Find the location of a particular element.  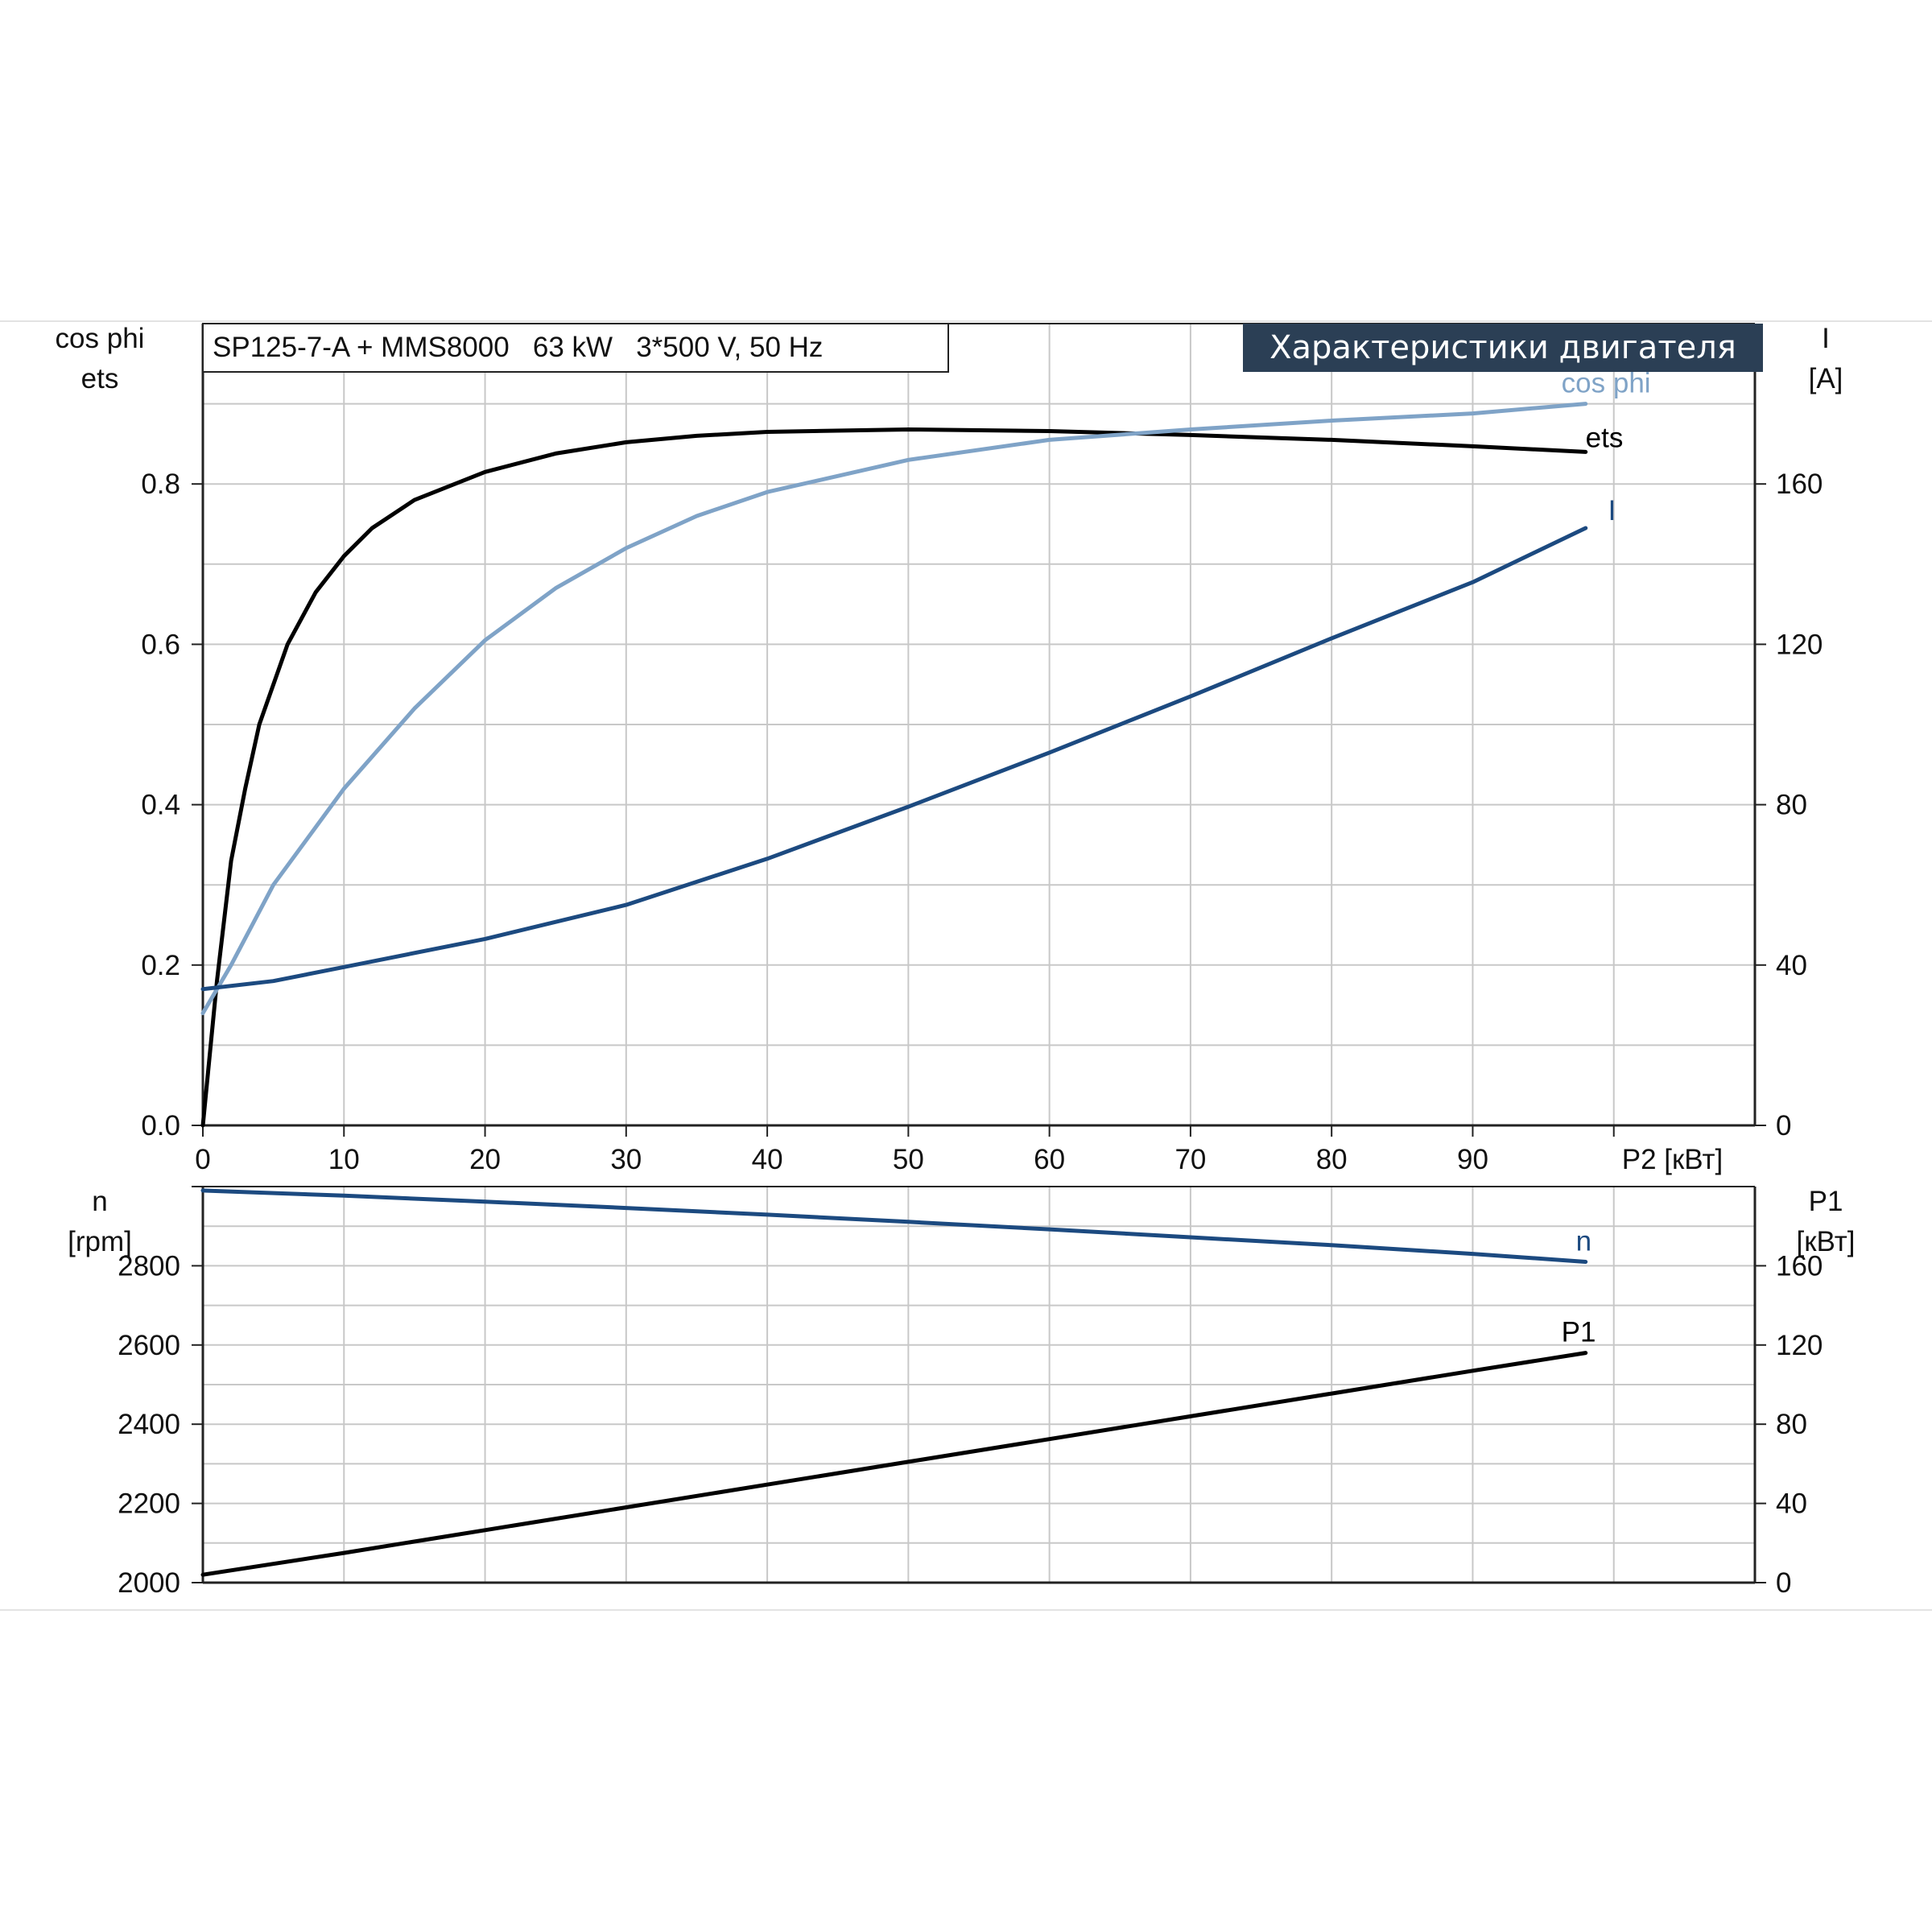

x-tick-label: 50 is located at coordinates (908, 1159).